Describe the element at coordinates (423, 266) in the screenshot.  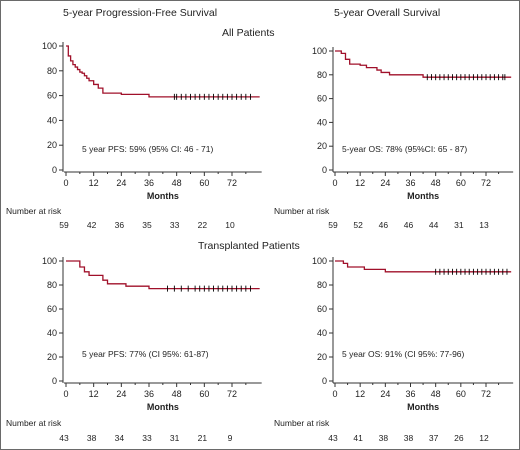
I see `os-transplanted-survival-curve` at that location.